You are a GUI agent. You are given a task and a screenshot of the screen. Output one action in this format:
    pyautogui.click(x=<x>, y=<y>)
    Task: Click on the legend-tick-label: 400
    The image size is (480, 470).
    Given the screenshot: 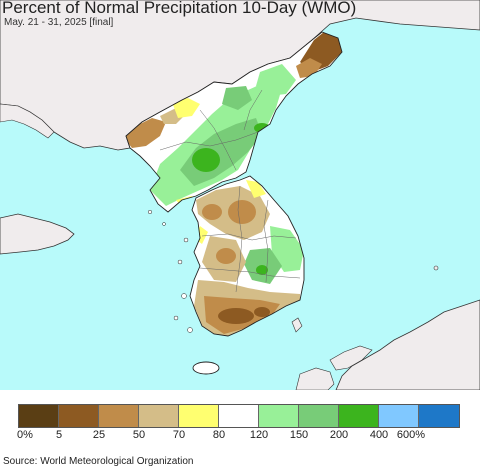 What is the action you would take?
    pyautogui.click(x=379, y=435)
    